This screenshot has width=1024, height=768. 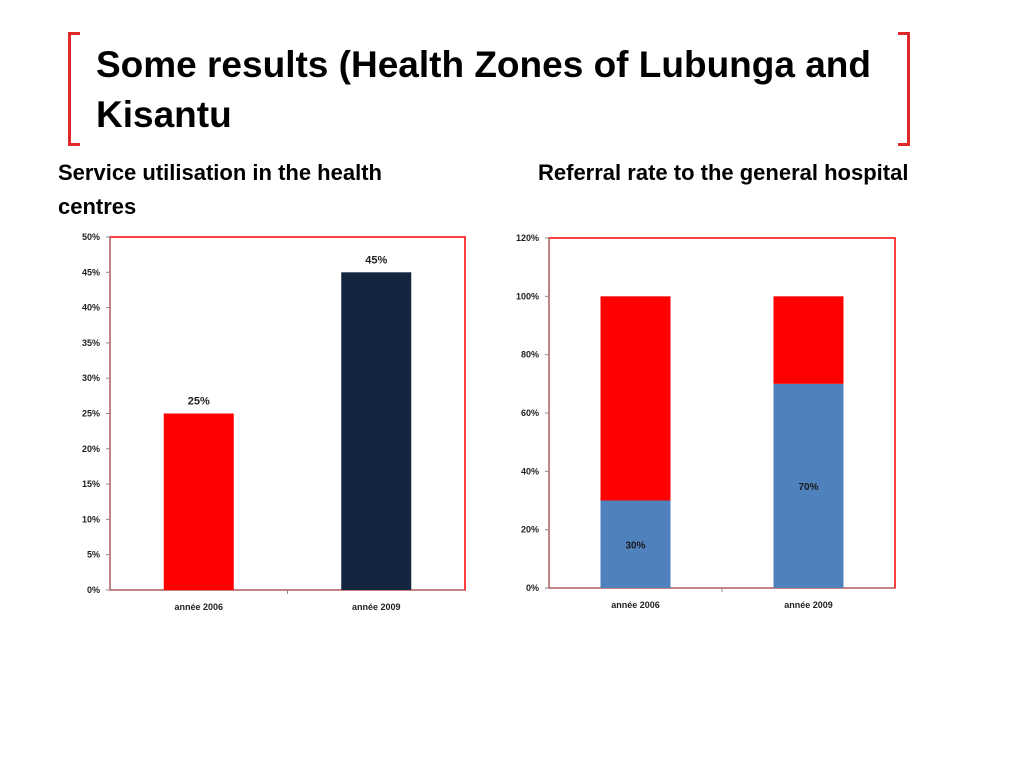 What do you see at coordinates (527, 296) in the screenshot?
I see `y-tick-label: 100%` at bounding box center [527, 296].